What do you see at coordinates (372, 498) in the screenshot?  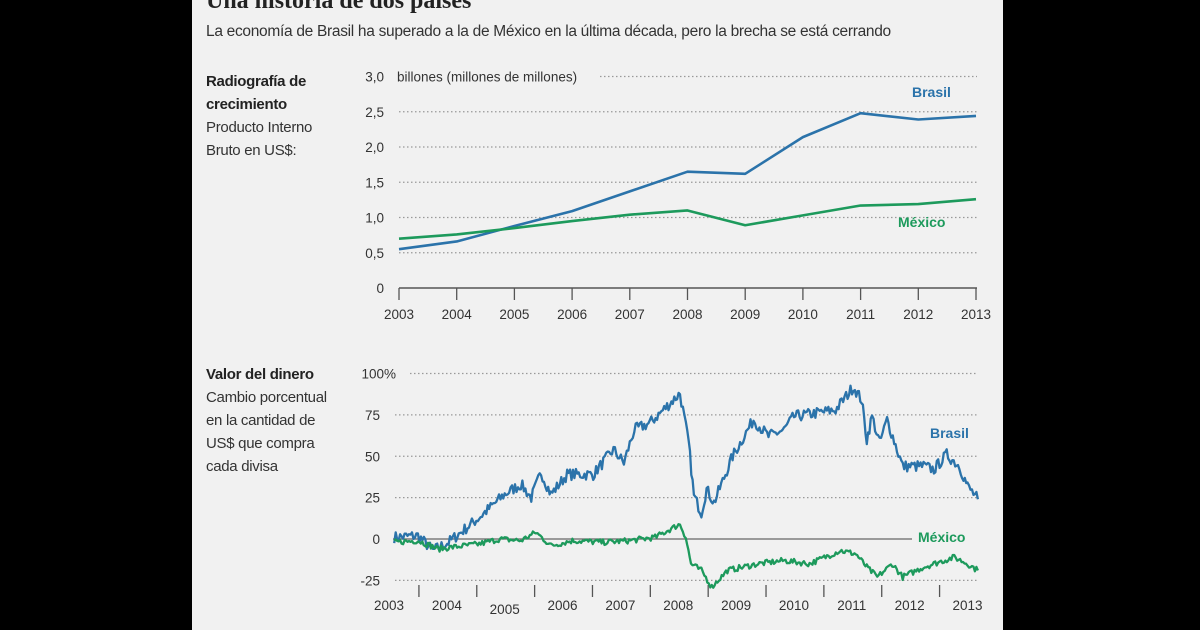 I see `y-tick-label: 25` at bounding box center [372, 498].